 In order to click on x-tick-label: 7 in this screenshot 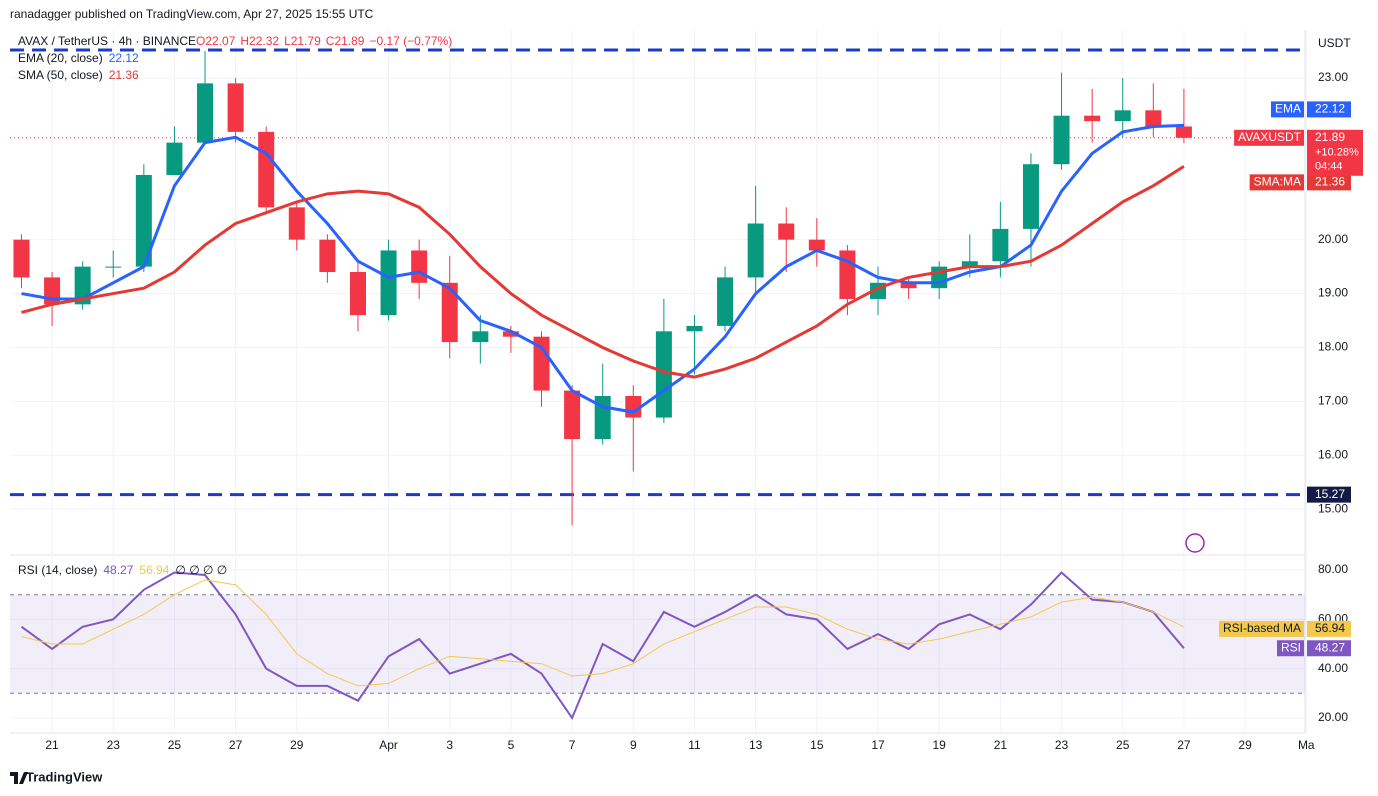, I will do `click(572, 745)`.